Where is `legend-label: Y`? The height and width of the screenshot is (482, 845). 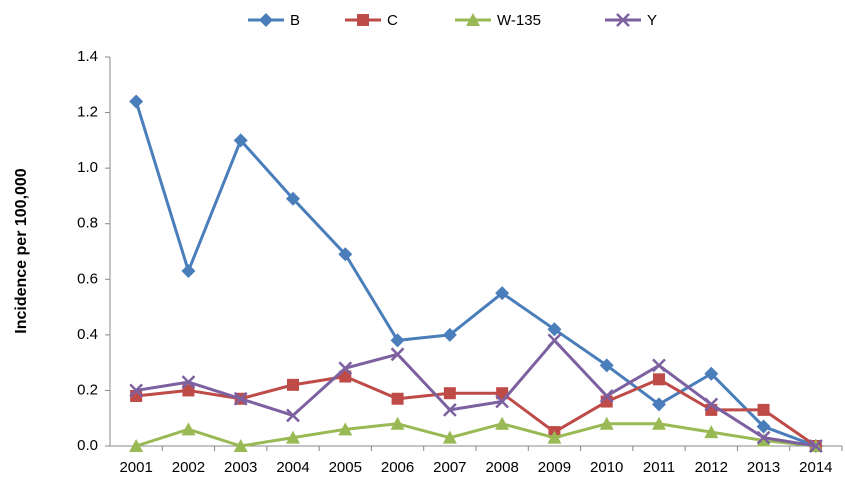 legend-label: Y is located at coordinates (652, 20).